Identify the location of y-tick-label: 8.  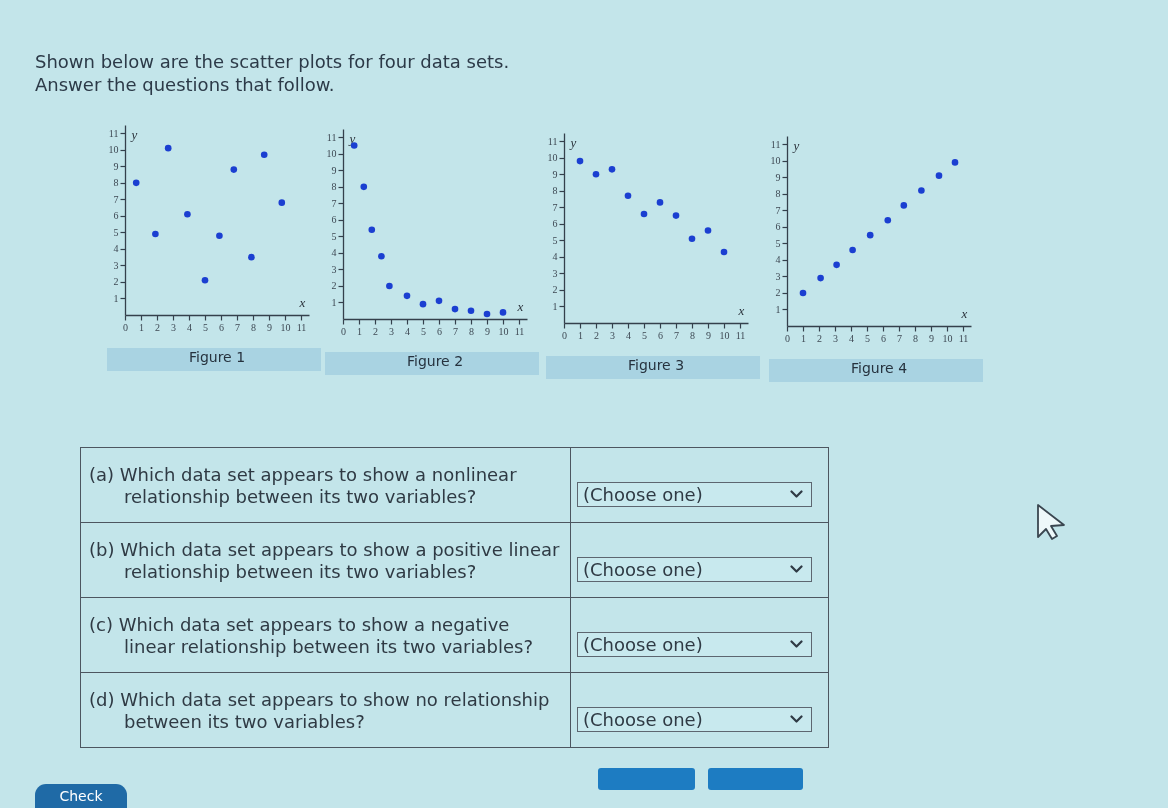
(778, 194).